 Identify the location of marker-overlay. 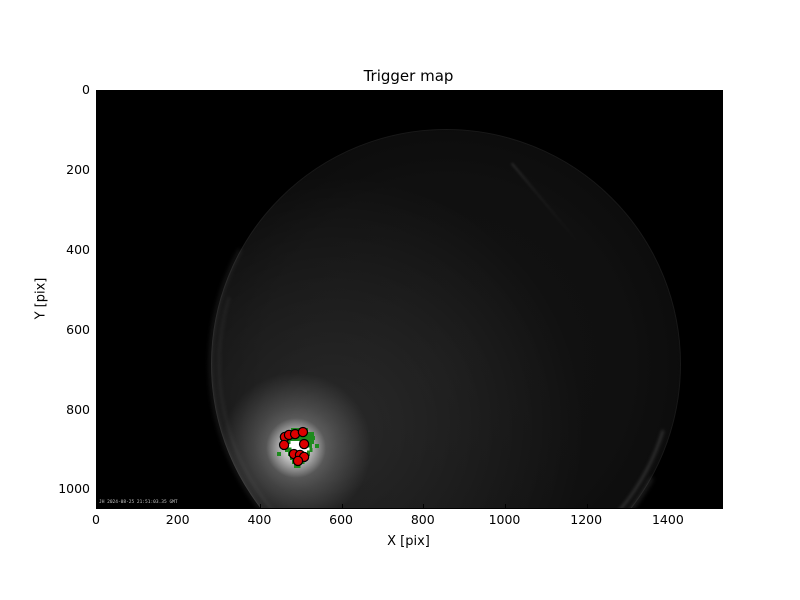
(298, 447).